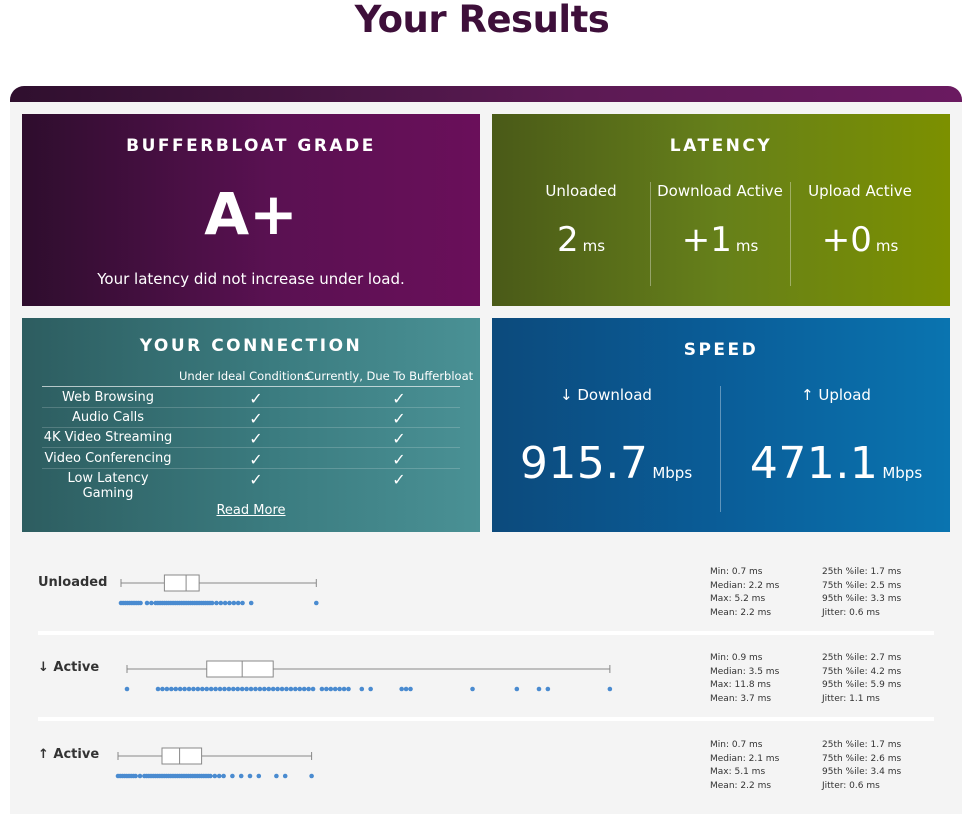 Image resolution: width=964 pixels, height=814 pixels. I want to click on grade-letter: A+, so click(251, 214).